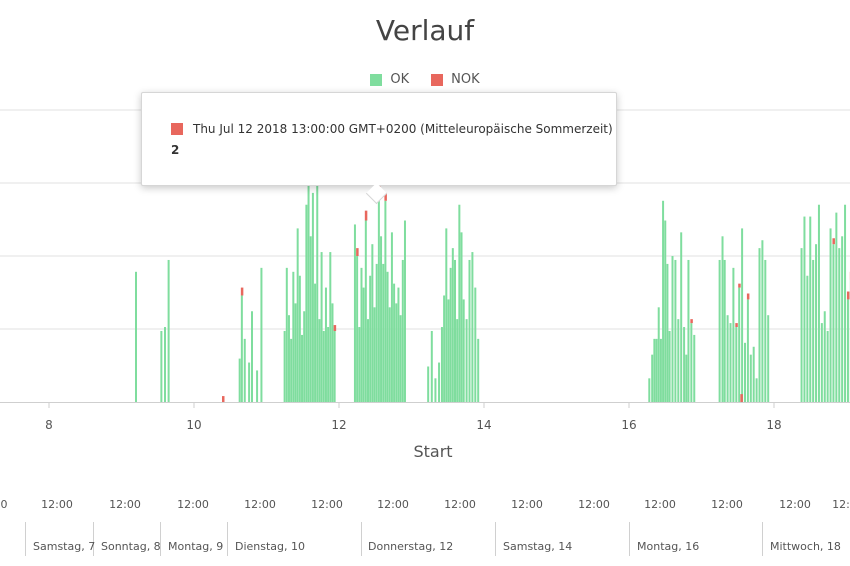  Describe the element at coordinates (389, 79) in the screenshot. I see `legend-item-ok: OK` at that location.